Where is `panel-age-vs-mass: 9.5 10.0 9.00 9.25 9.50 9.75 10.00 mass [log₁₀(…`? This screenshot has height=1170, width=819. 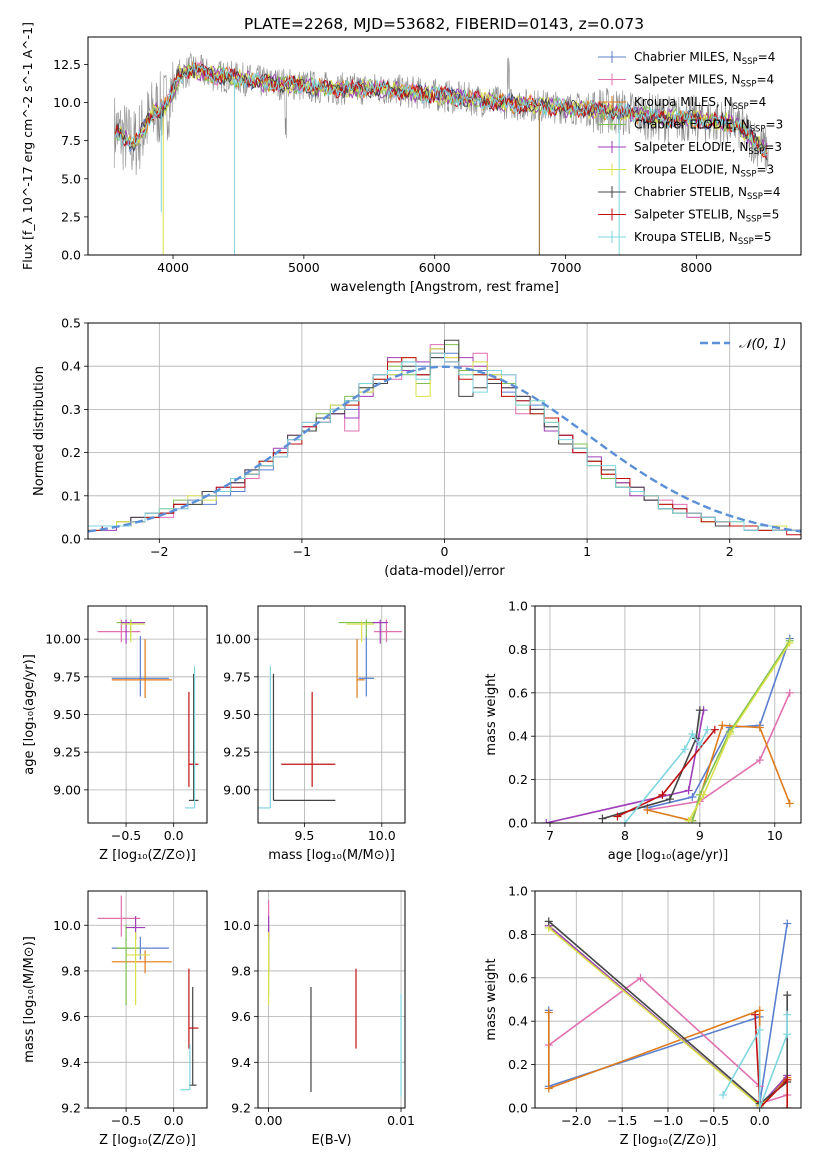 panel-age-vs-mass: 9.5 10.0 9.00 9.25 9.50 9.75 10.00 mass [log₁₀(… is located at coordinates (310, 734).